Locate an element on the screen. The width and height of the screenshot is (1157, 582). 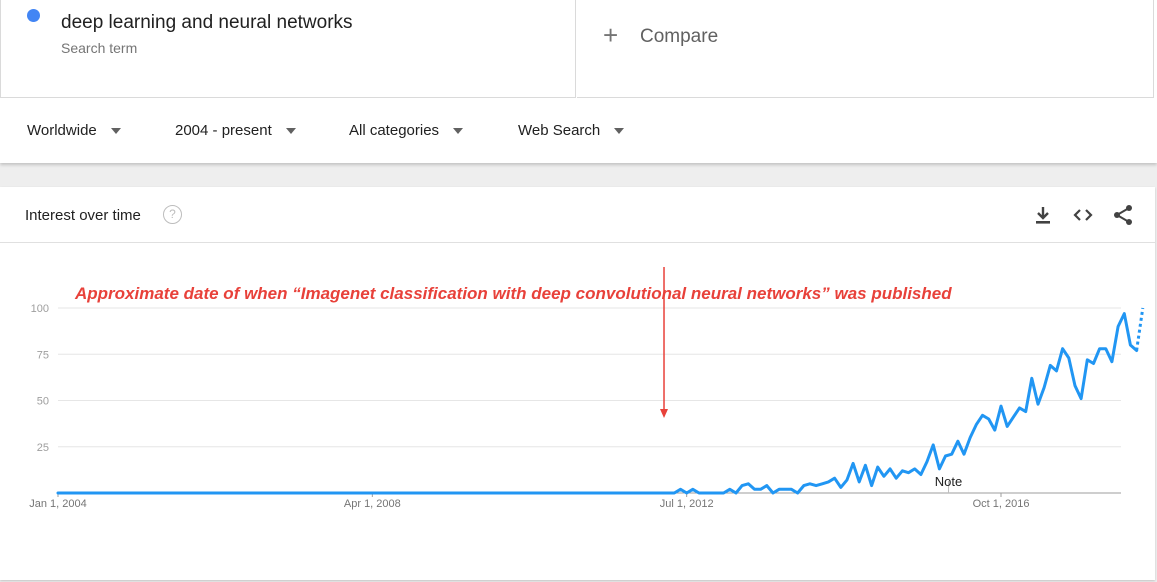
x-tick-label: Jul 1, 2012 is located at coordinates (687, 504).